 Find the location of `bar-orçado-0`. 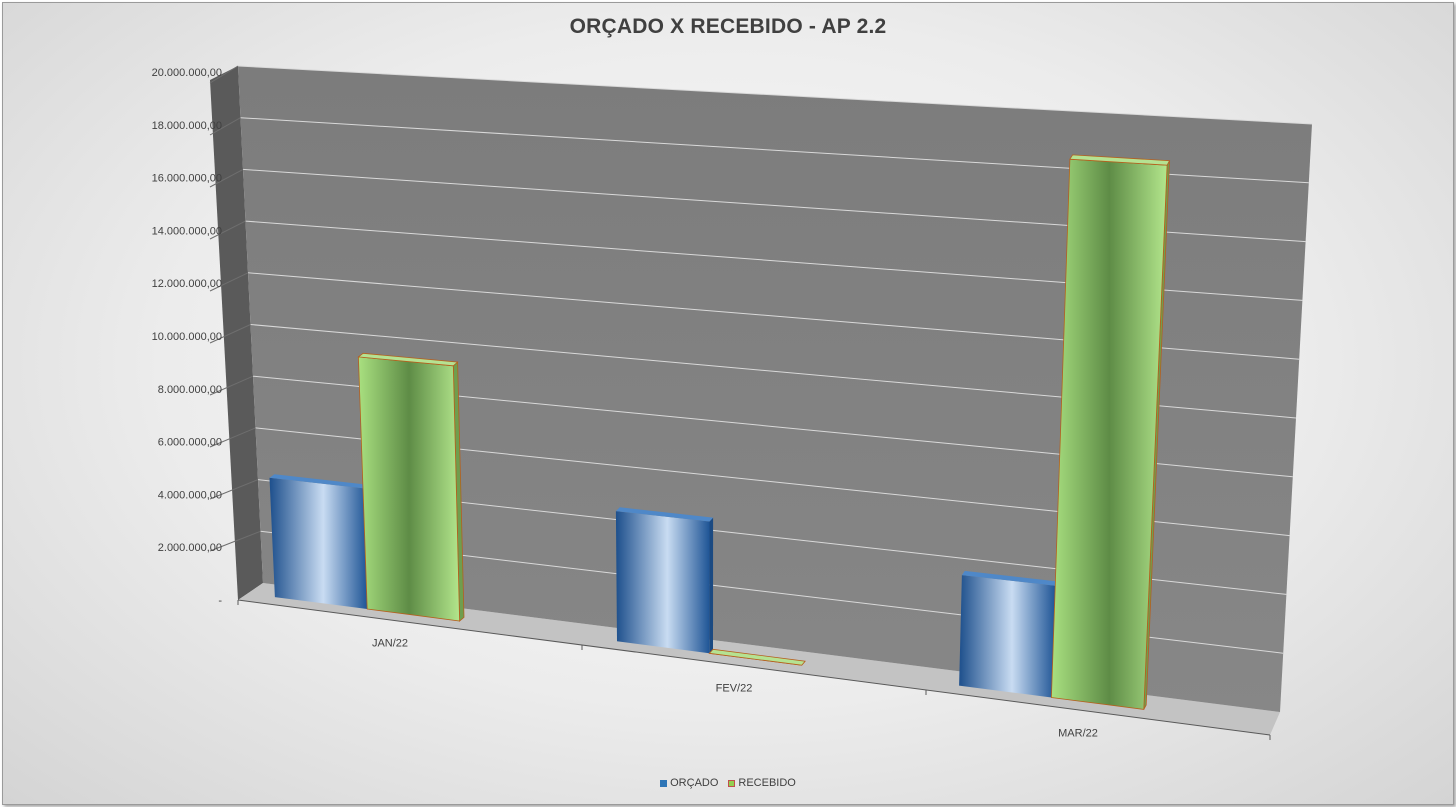

bar-orçado-0 is located at coordinates (318, 543).